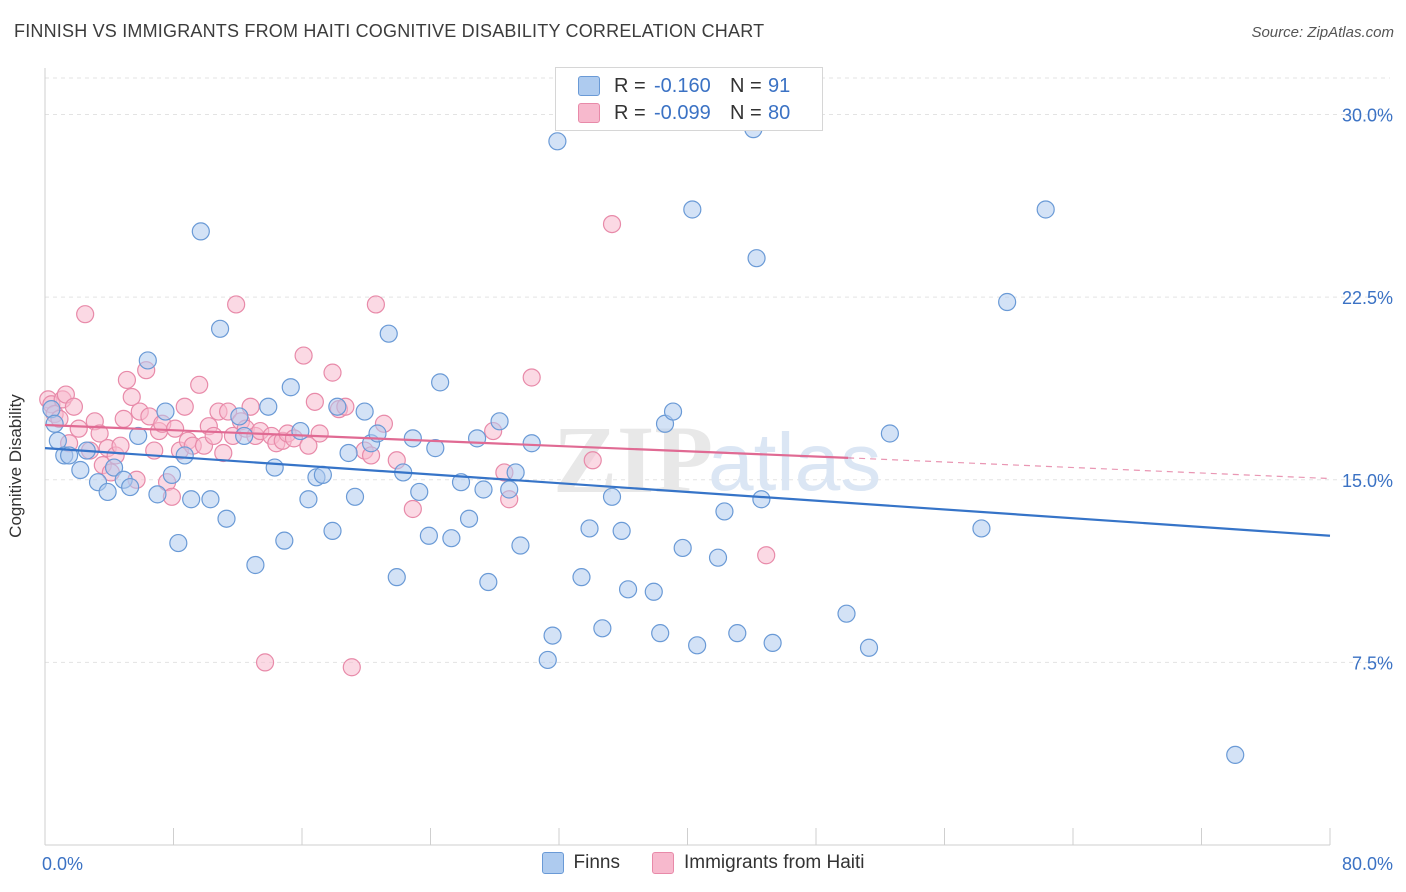  What do you see at coordinates (689, 99) in the screenshot?
I see `correlation-legend: R = -0.160 N = 91 R = -0.099 N = 80` at bounding box center [689, 99].